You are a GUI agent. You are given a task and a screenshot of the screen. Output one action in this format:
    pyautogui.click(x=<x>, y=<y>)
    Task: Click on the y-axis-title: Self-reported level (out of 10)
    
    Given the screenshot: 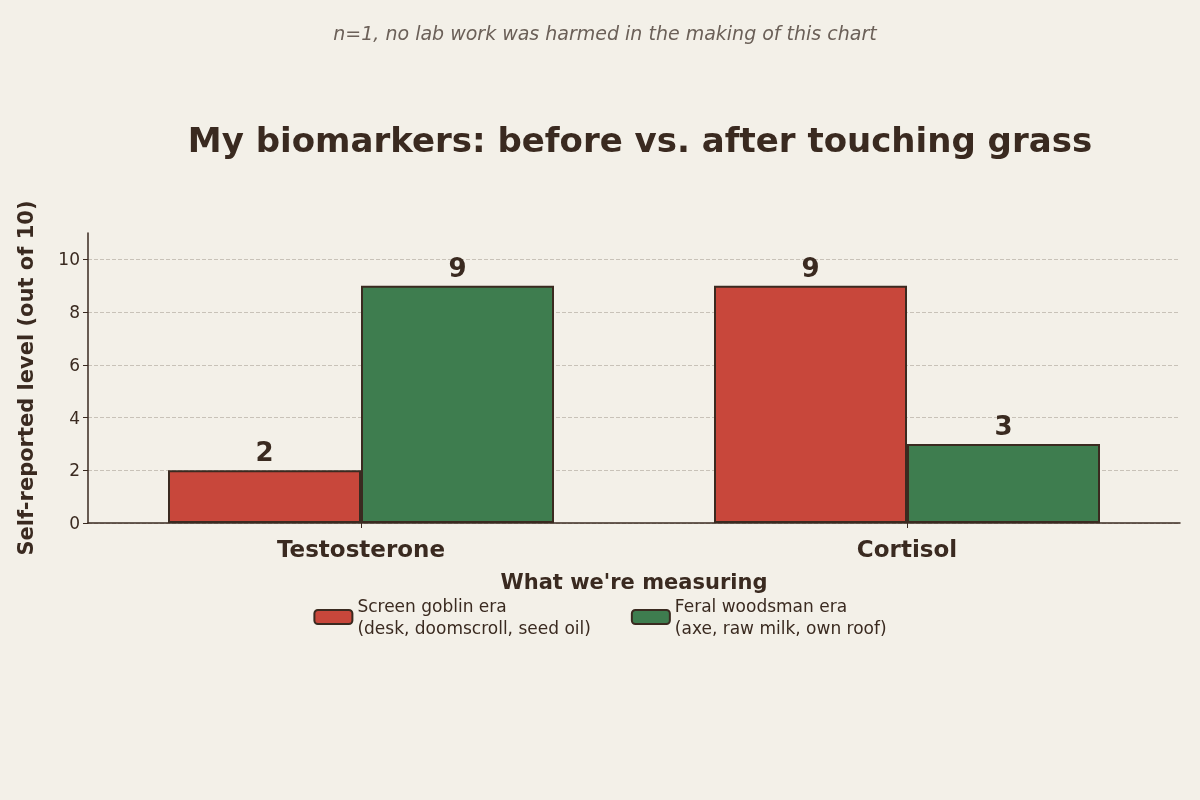 What is the action you would take?
    pyautogui.click(x=25, y=378)
    